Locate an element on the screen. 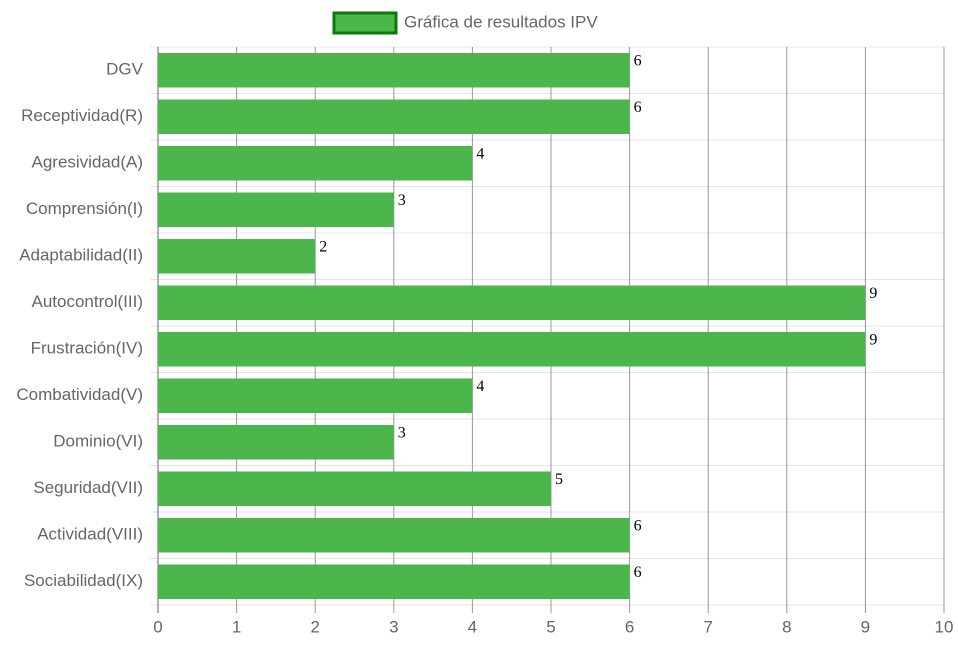 The image size is (958, 646). y-tick-label: Adaptabilidad(II) is located at coordinates (81, 255).